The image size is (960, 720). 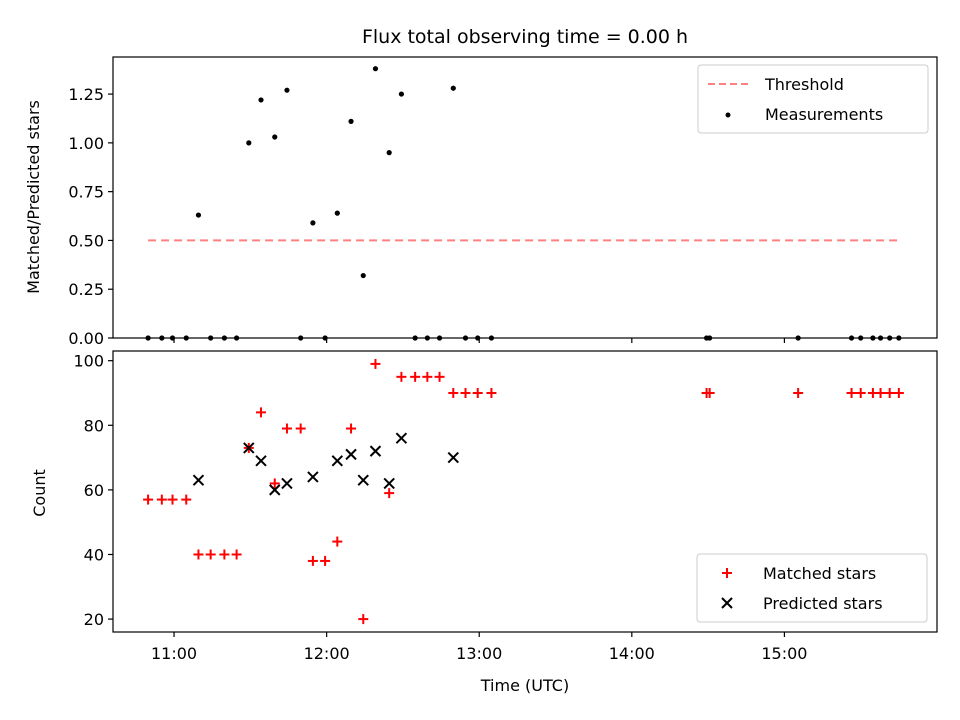 I want to click on count-y-ticks: 20 40 60 80 100, so click(x=93, y=490).